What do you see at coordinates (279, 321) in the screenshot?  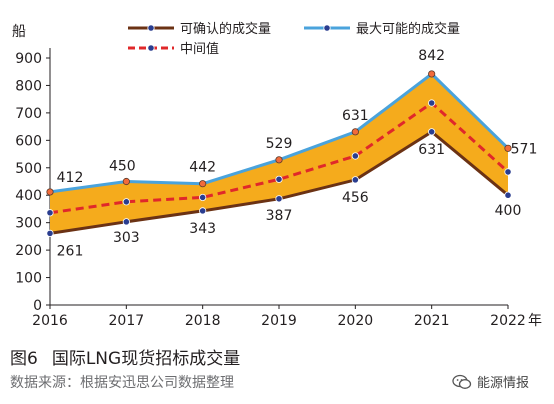 I see `x-tick-label: 2019` at bounding box center [279, 321].